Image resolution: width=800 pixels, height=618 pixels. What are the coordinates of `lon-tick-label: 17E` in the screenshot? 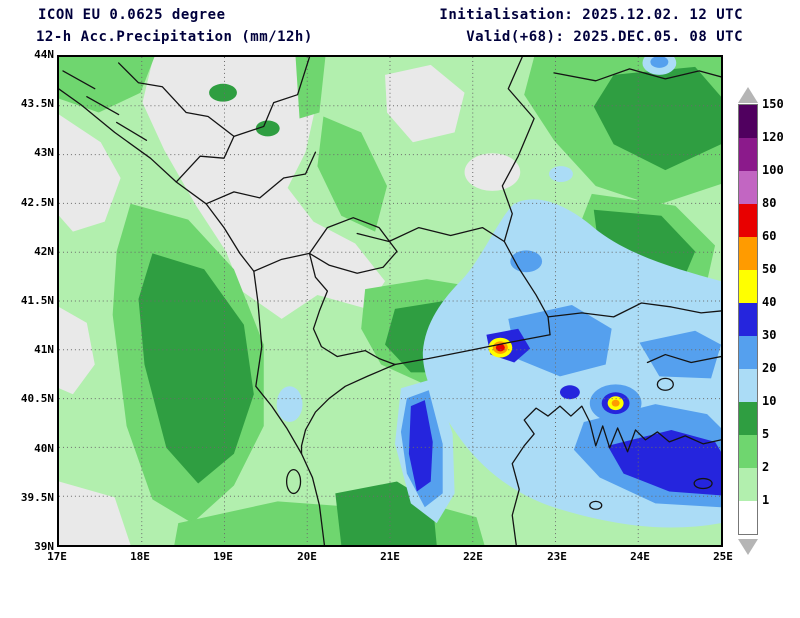 It's located at (57, 556).